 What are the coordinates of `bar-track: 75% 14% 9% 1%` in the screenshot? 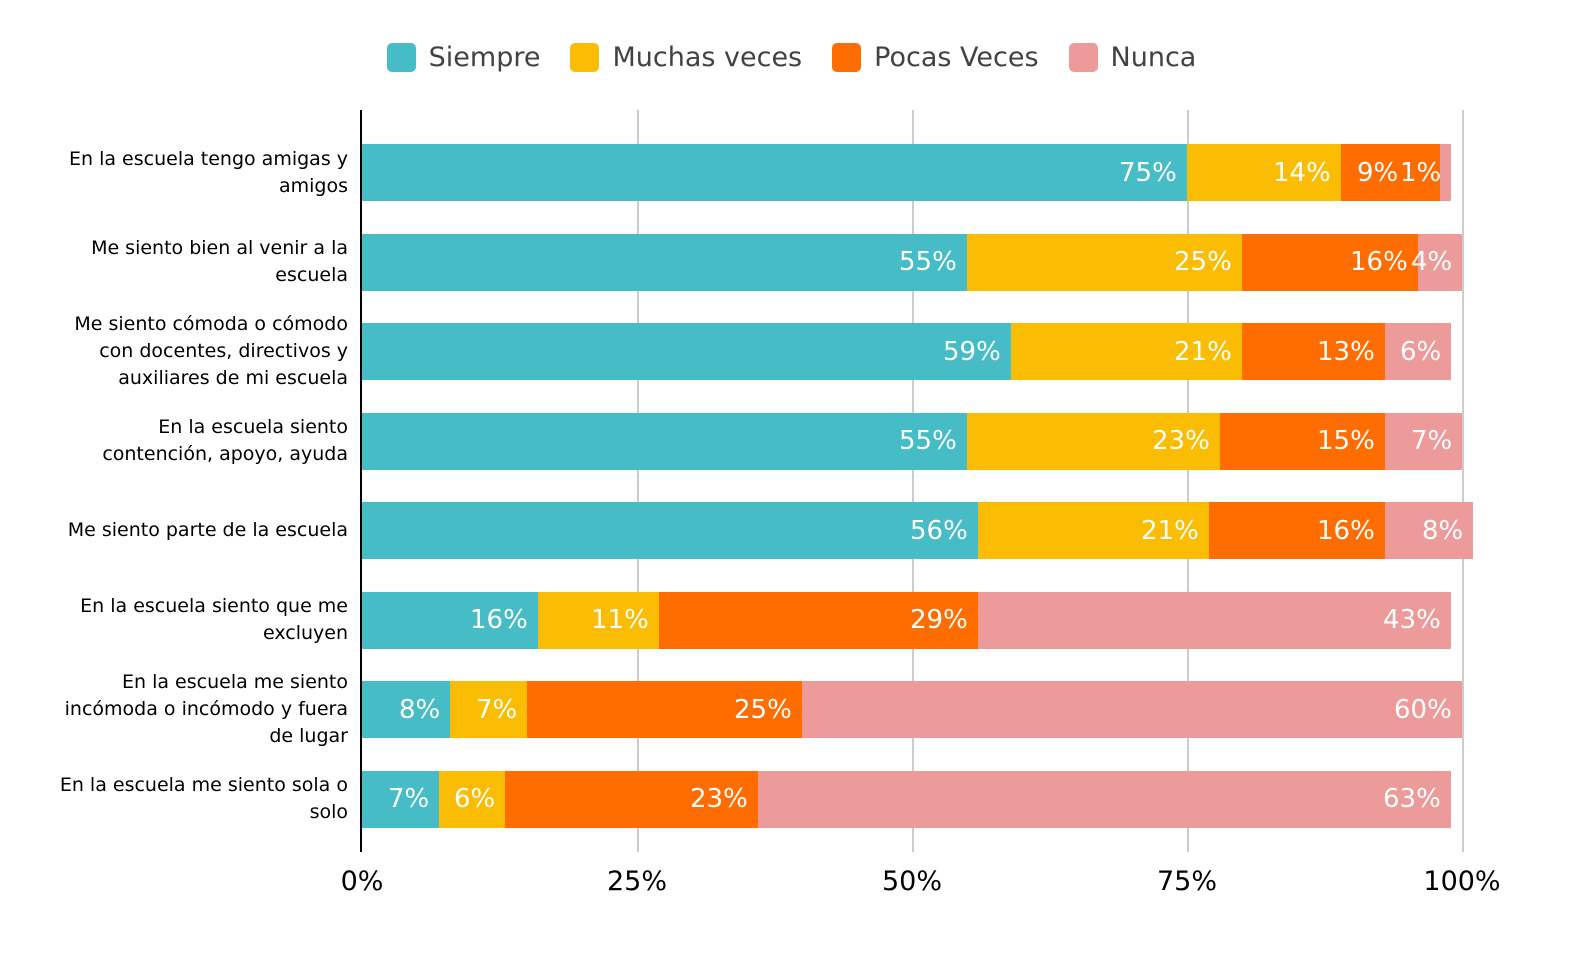 It's located at (912, 173).